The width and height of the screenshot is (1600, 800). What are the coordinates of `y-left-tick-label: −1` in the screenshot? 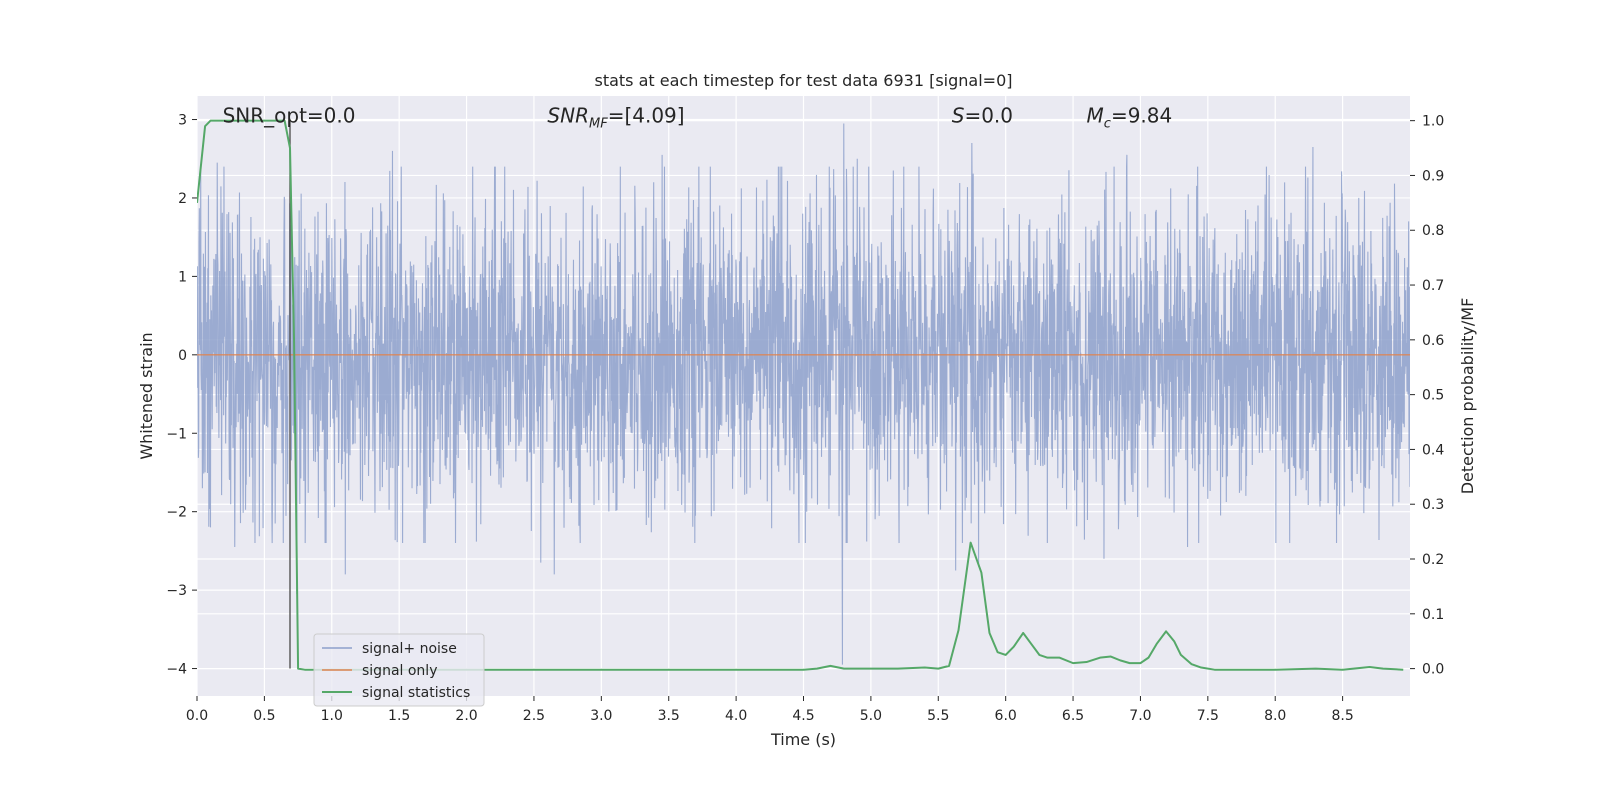 It's located at (176, 434).